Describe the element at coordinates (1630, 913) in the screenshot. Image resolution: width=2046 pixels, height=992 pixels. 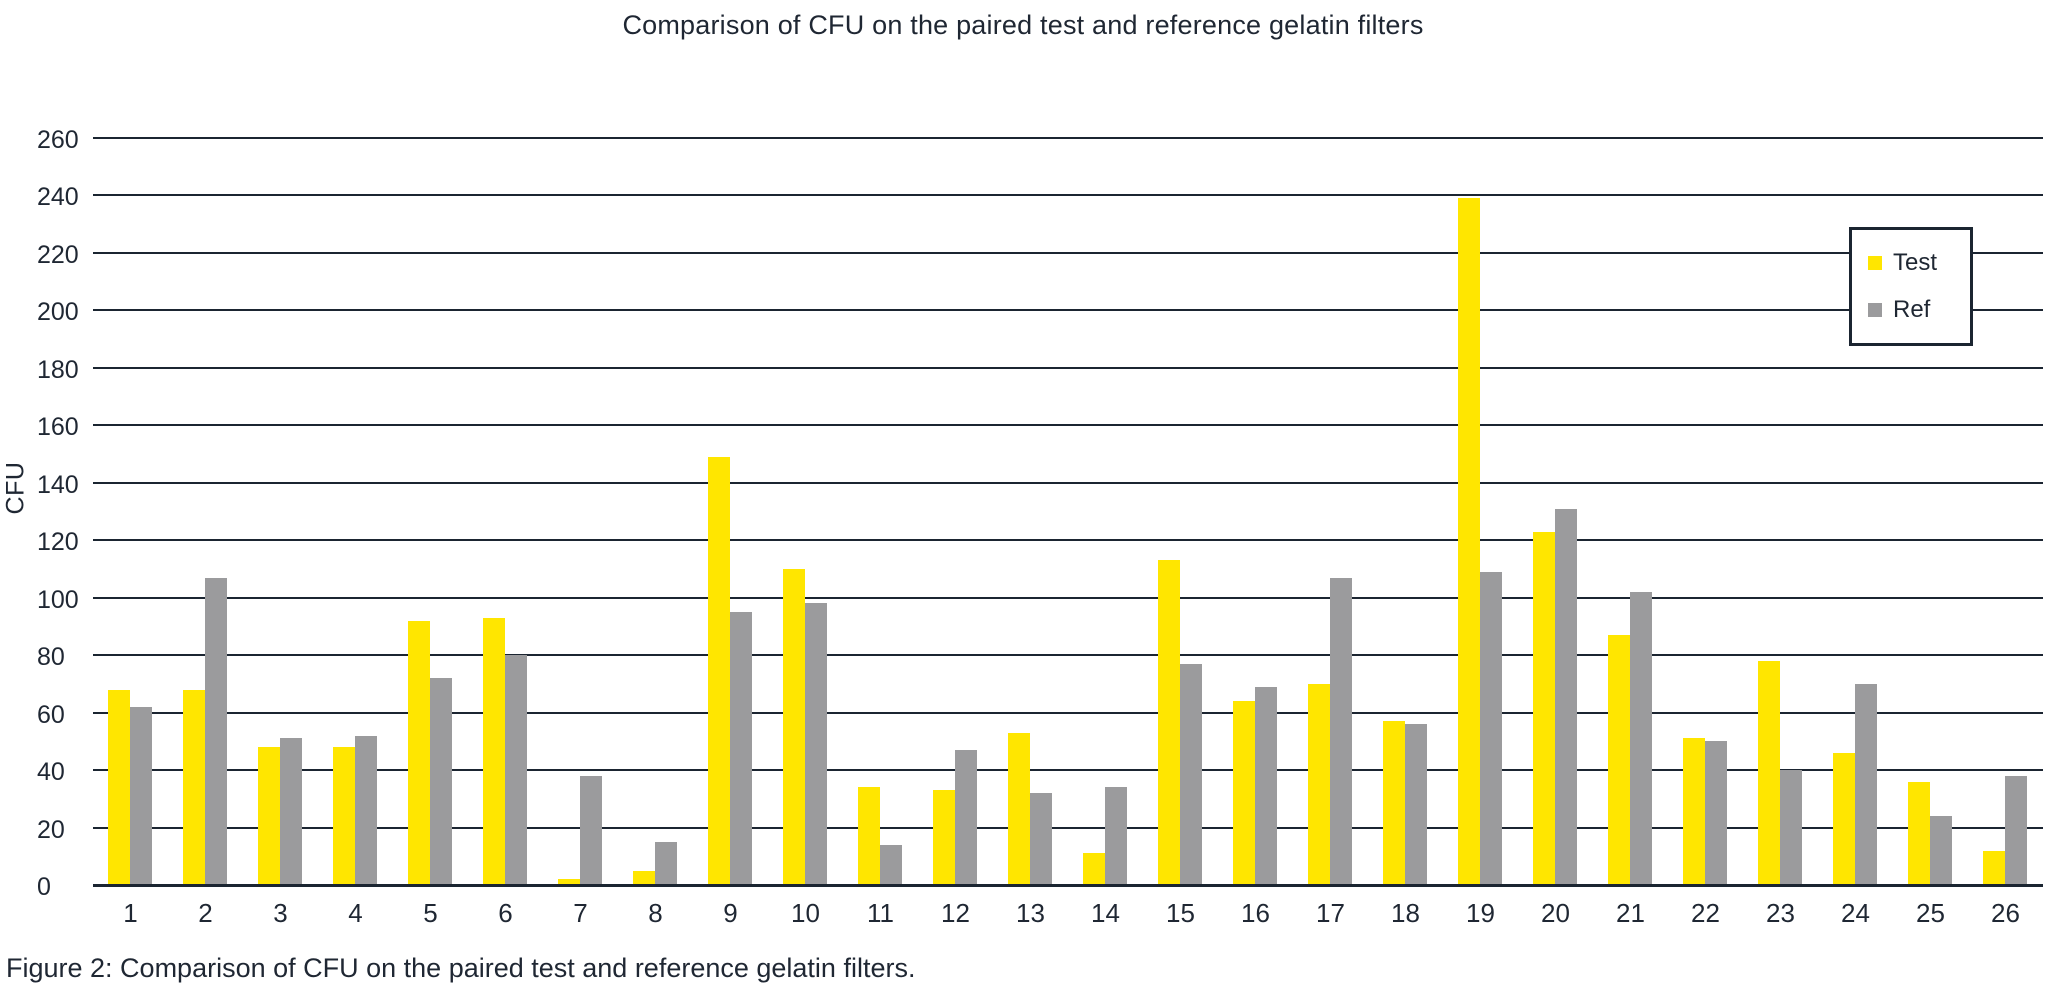
I see `x-tick-21: 21` at that location.